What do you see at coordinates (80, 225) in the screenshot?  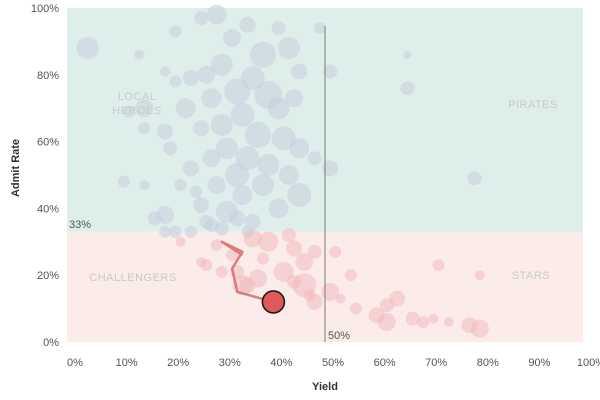 I see `reference-label-y: 33%` at bounding box center [80, 225].